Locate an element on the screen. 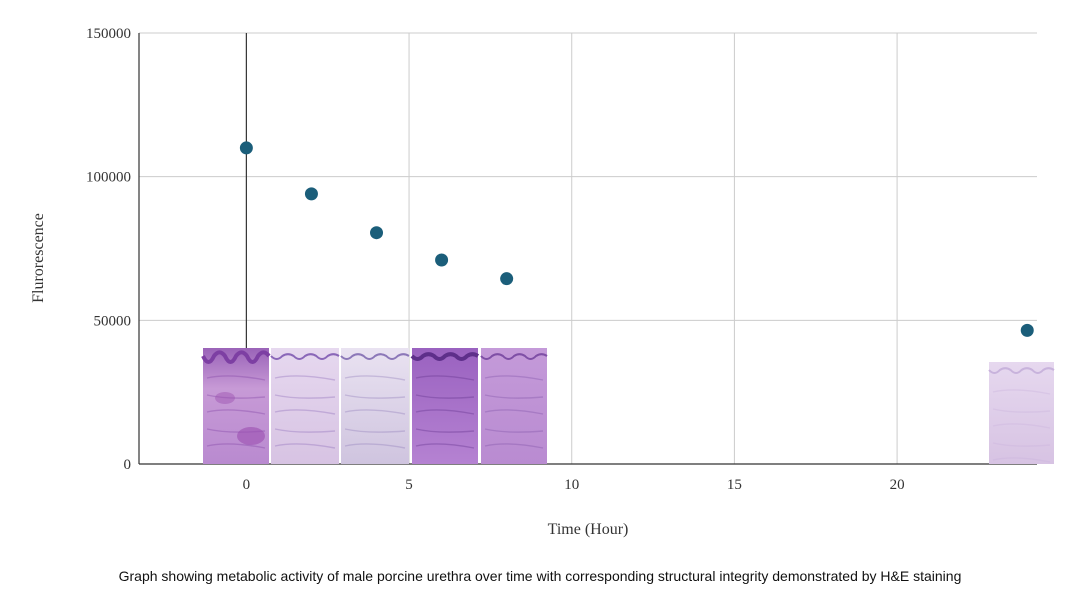 The height and width of the screenshot is (607, 1080). x-tick-label: 0 is located at coordinates (247, 485).